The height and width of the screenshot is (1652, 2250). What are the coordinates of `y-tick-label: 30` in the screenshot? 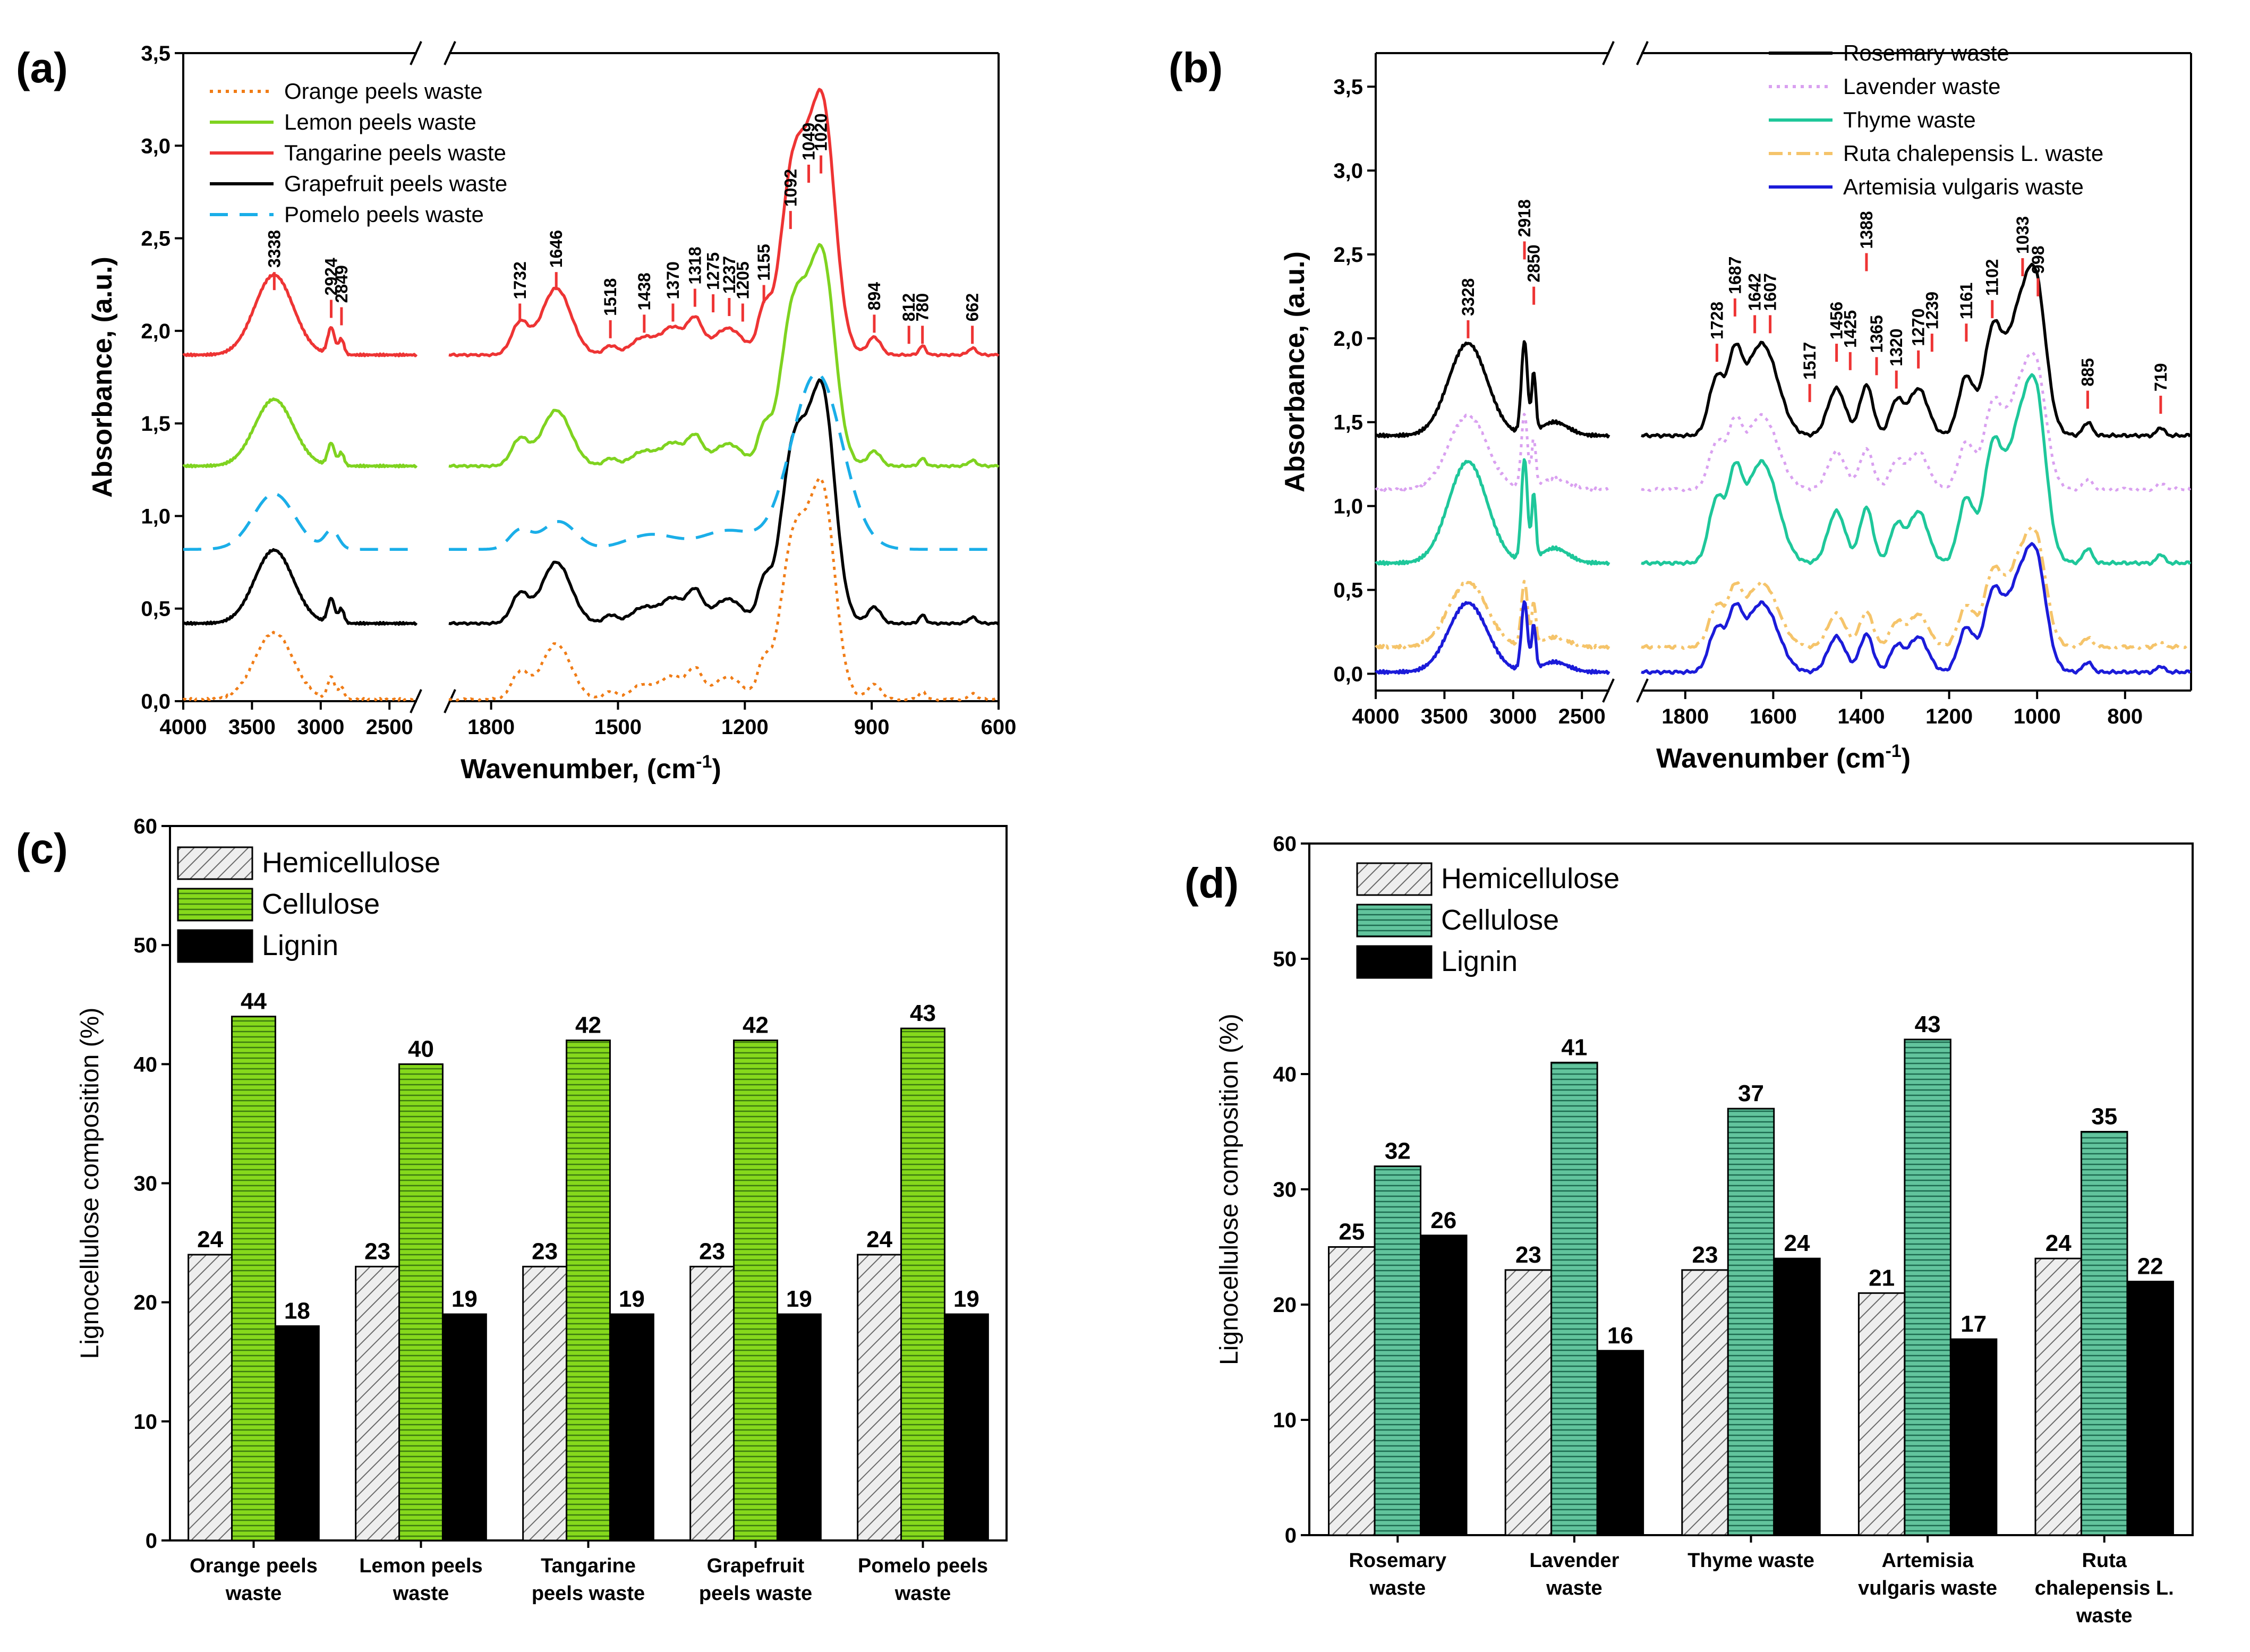 It's located at (146, 1184).